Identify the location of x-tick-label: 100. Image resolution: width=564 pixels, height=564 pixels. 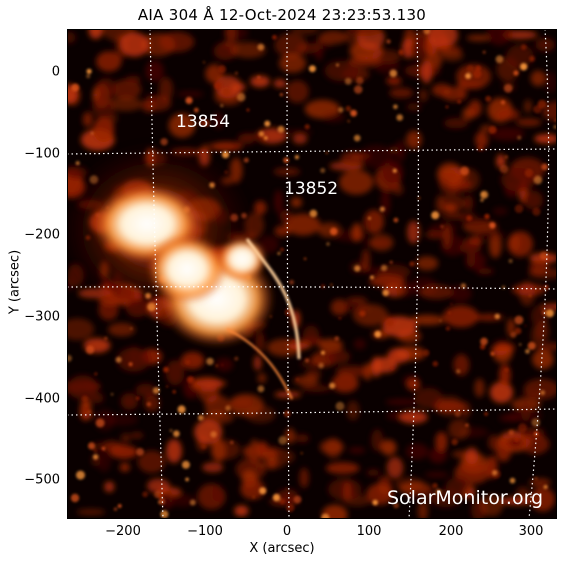
(369, 531).